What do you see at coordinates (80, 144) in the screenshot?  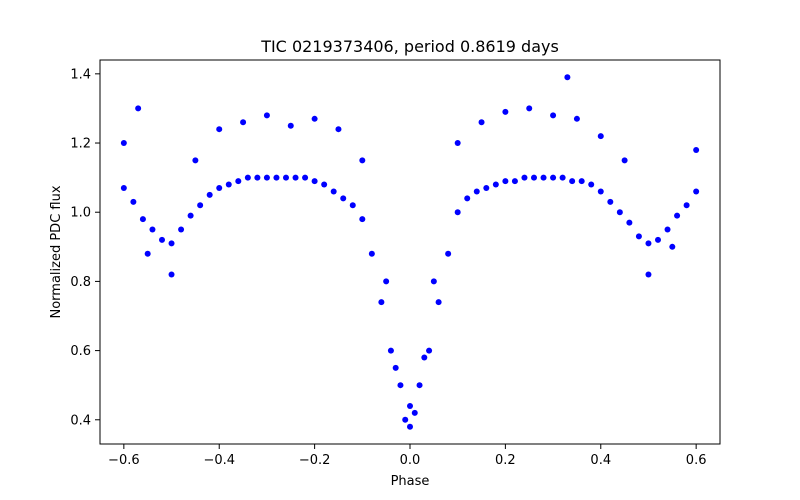 I see `y-tick-label: 1.2` at bounding box center [80, 144].